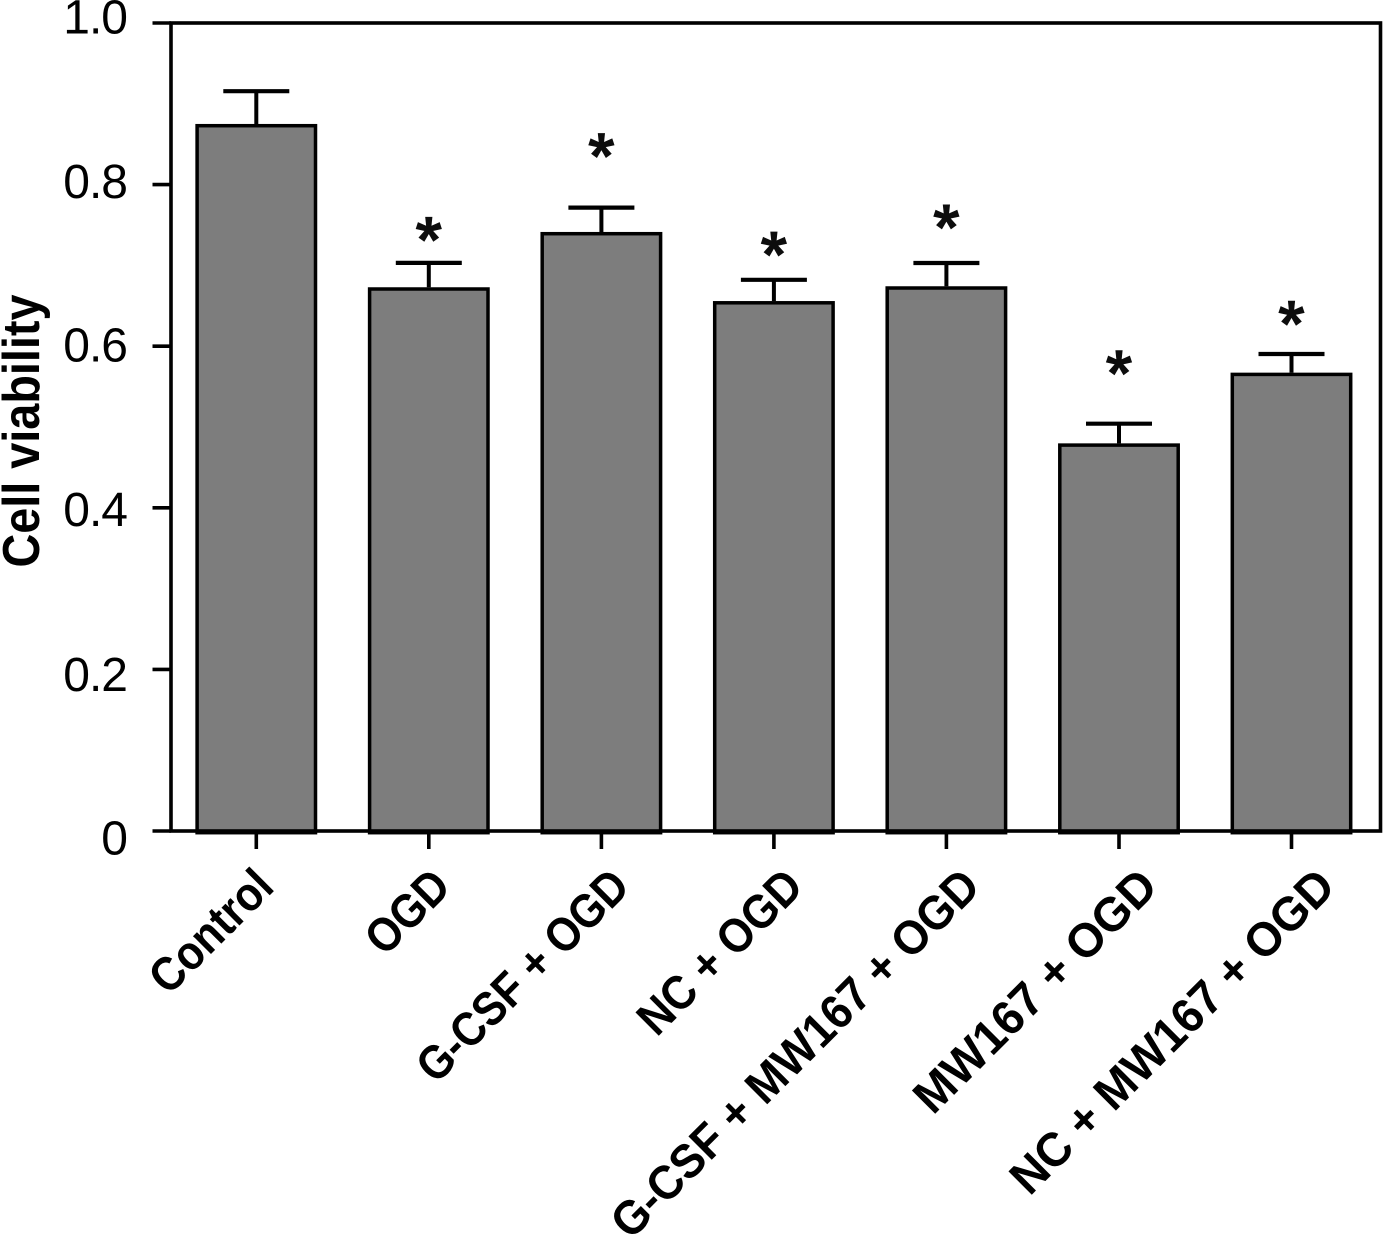 This screenshot has width=1384, height=1235. I want to click on svg-text: Cell viability, so click(25, 430).